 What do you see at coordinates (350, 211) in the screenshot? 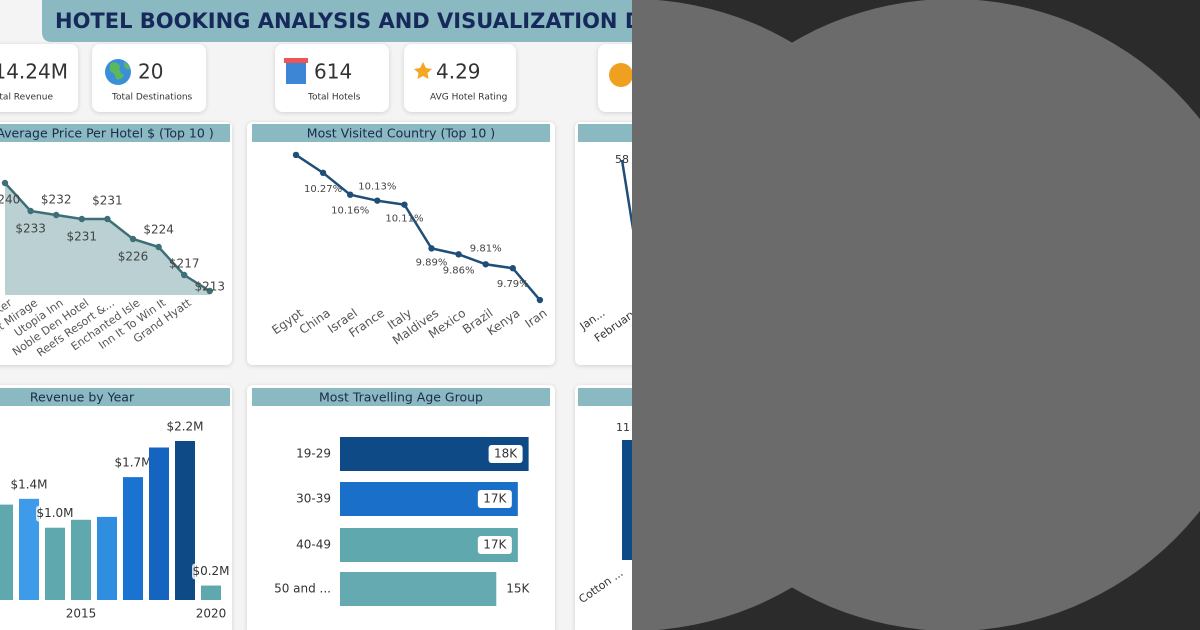
I see `data-label: 10.16%` at bounding box center [350, 211].